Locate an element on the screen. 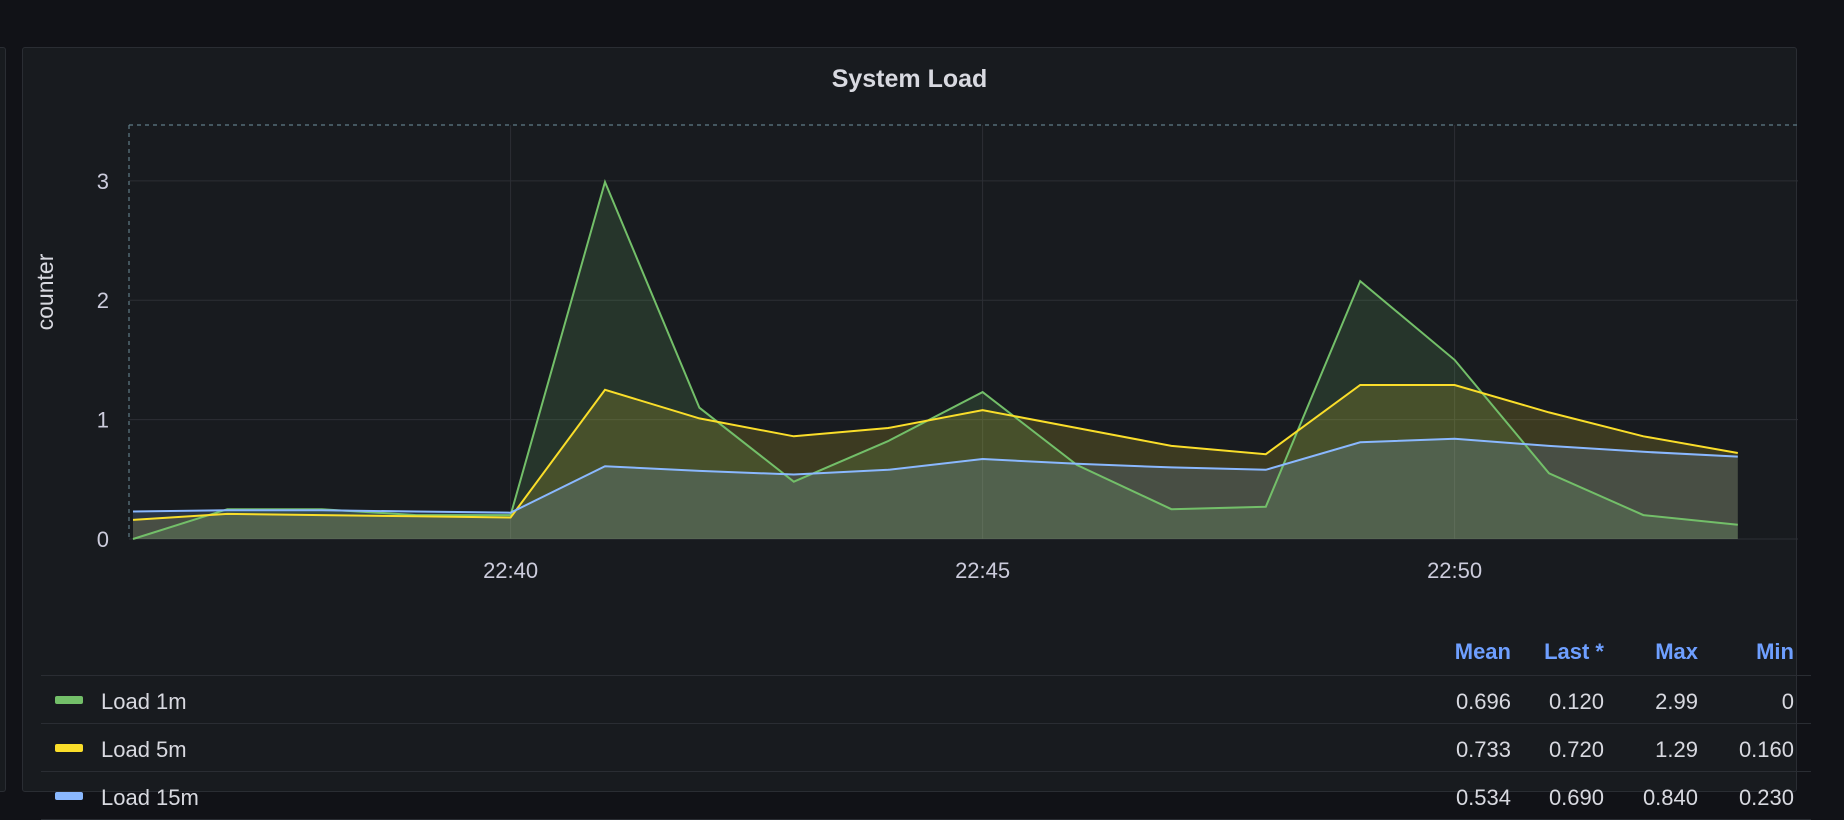  legend-header-min: Min is located at coordinates (1775, 651).